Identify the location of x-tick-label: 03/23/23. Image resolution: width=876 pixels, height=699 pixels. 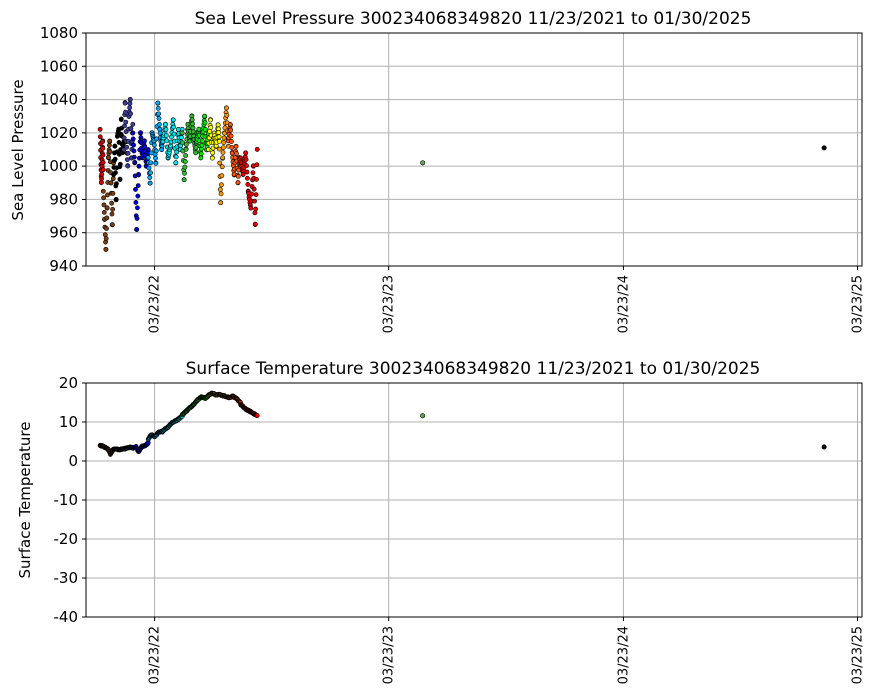
(389, 304).